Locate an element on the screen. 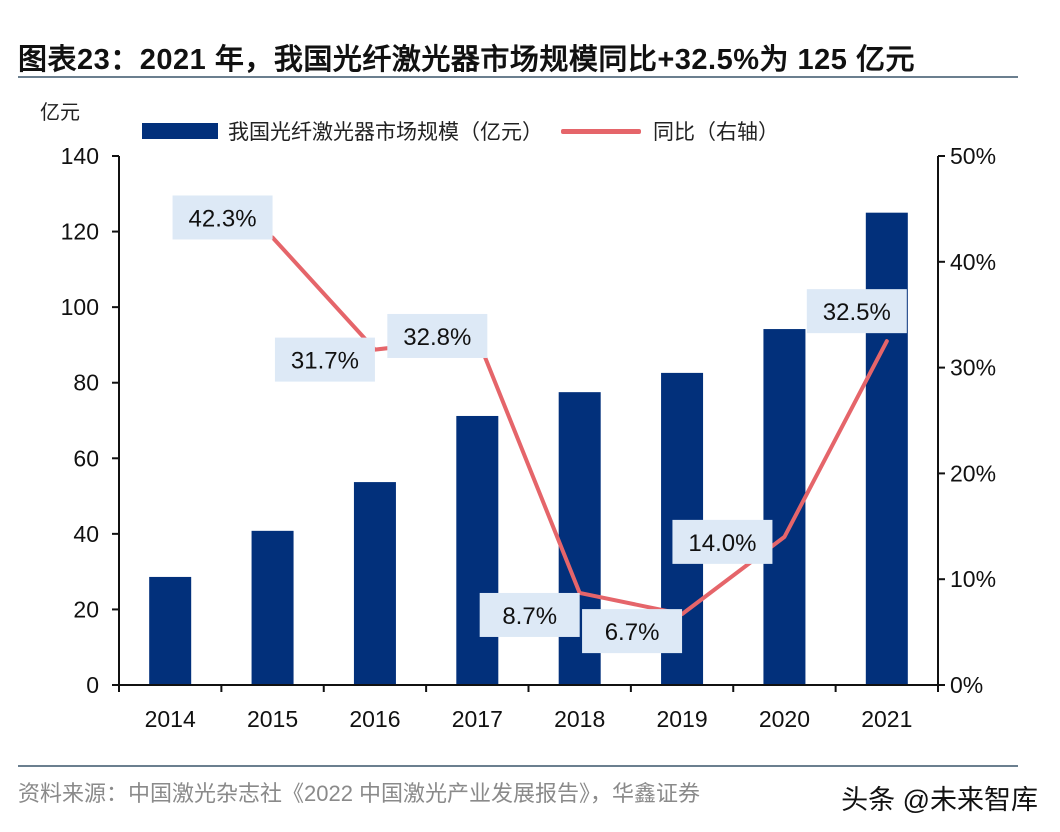 The image size is (1060, 832). right-tick-label: 40% is located at coordinates (973, 262).